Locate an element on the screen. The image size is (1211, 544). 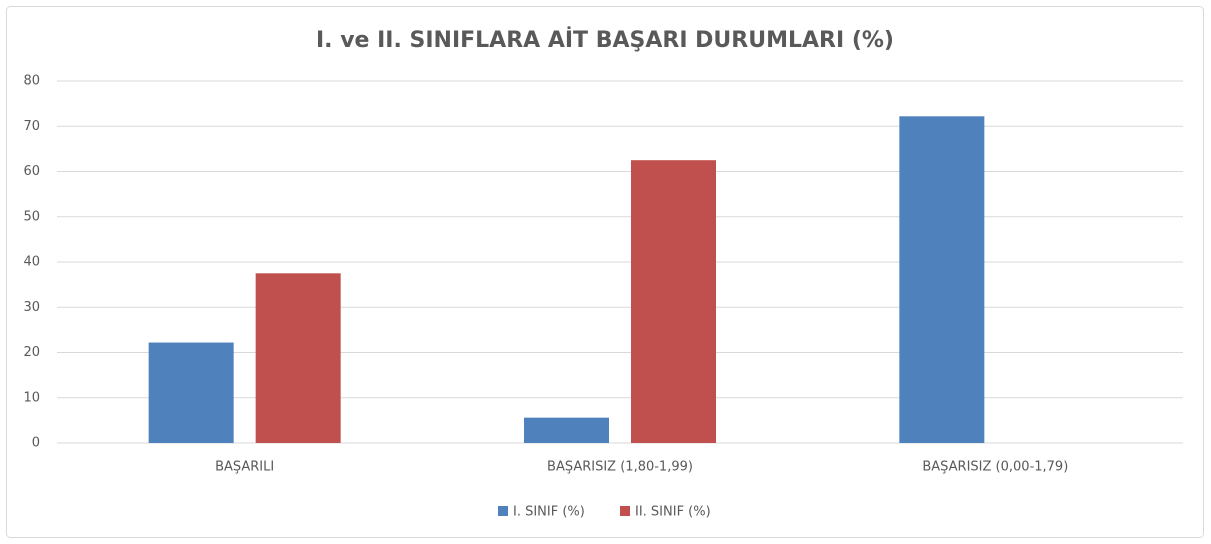
y-tick-label: 20 is located at coordinates (31, 352).